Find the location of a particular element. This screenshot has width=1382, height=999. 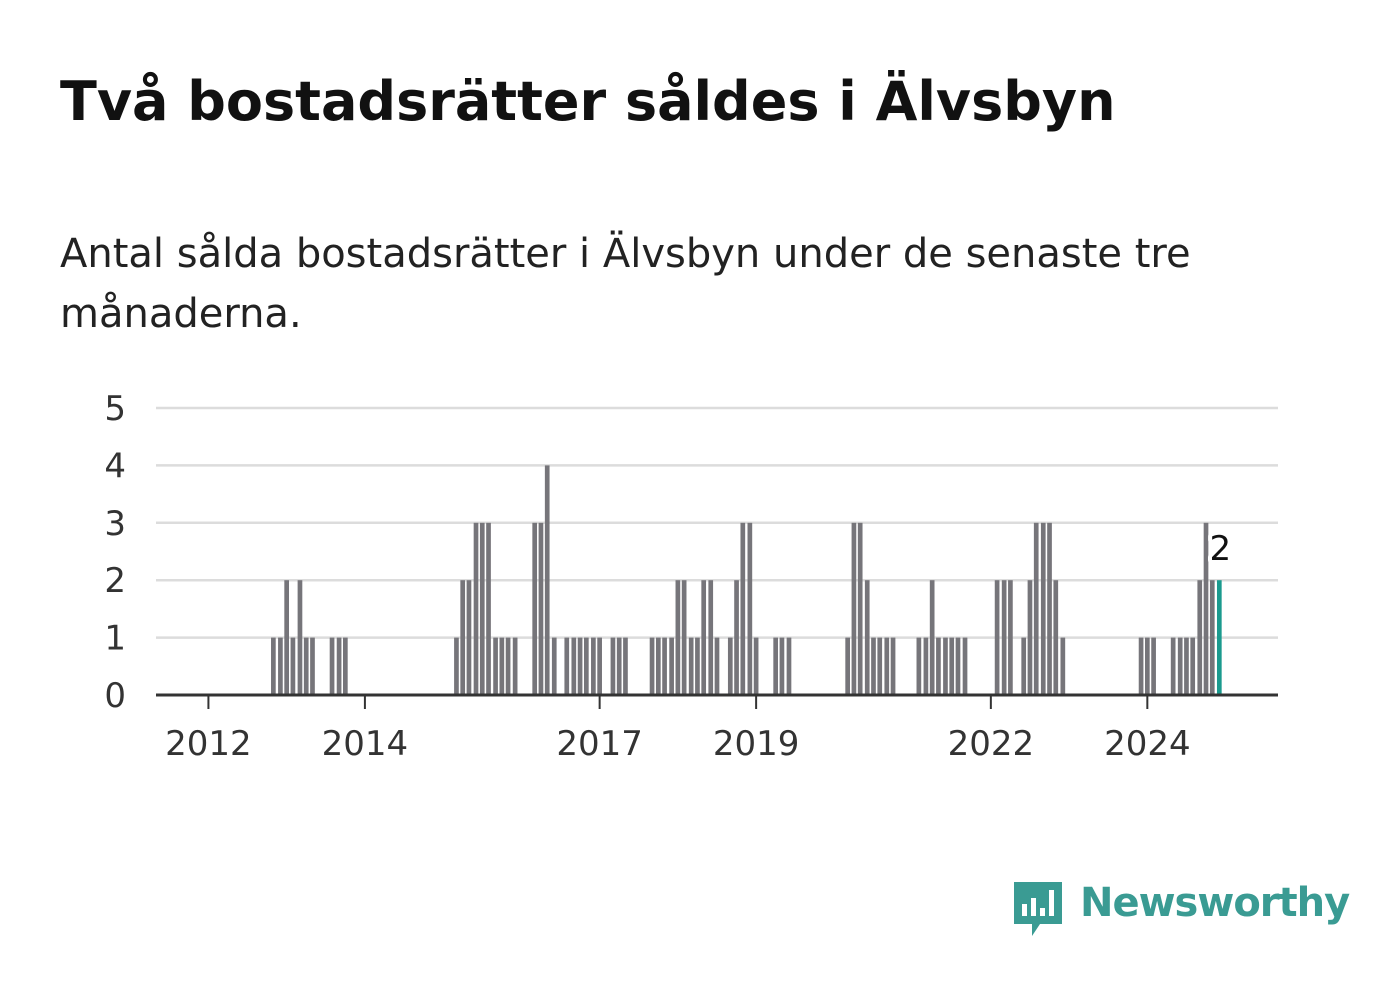

x-tick-label: 2012 is located at coordinates (208, 744).